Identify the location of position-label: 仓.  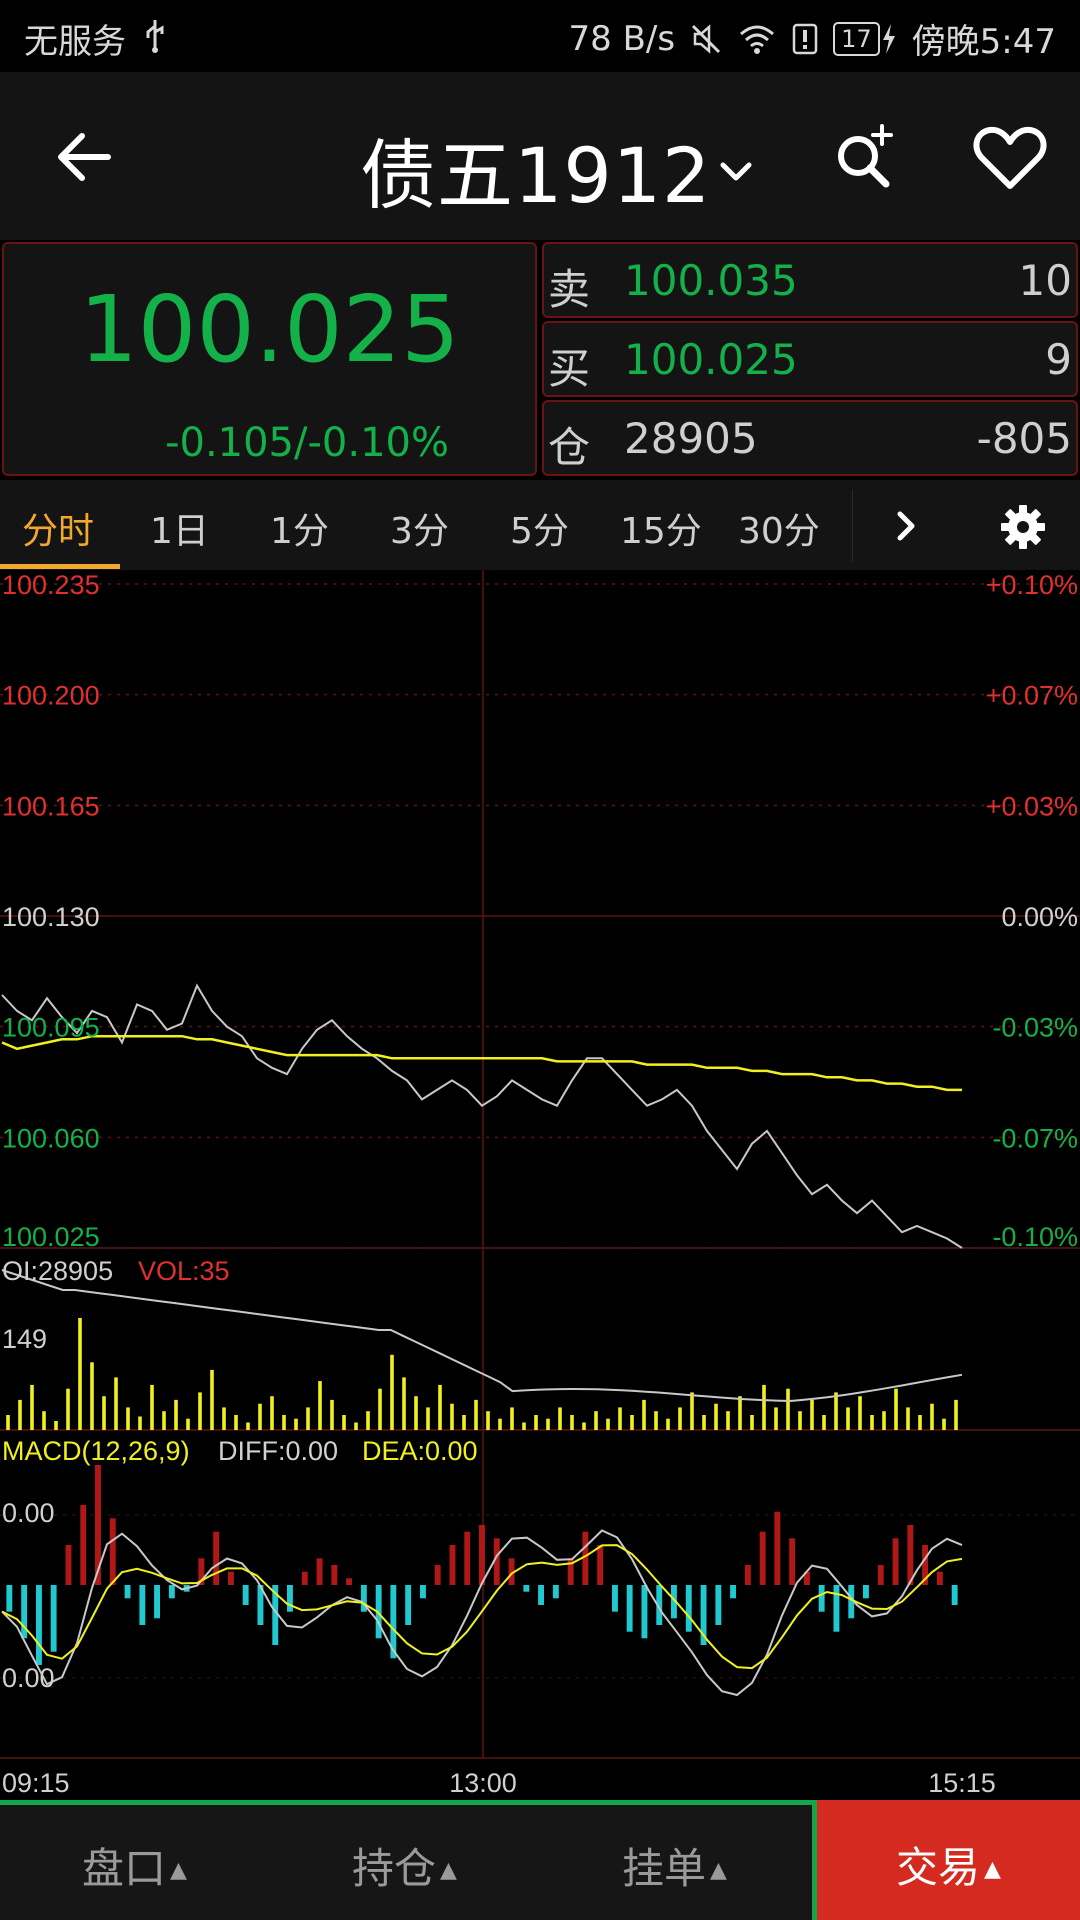
(569, 447).